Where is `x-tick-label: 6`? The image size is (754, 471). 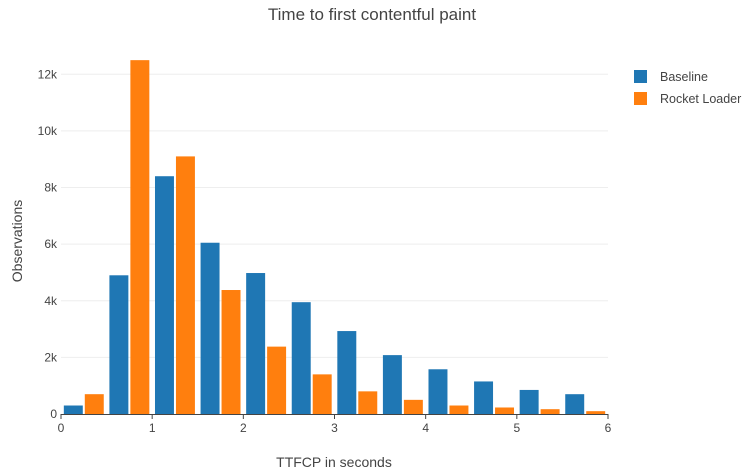
x-tick-label: 6 is located at coordinates (608, 428).